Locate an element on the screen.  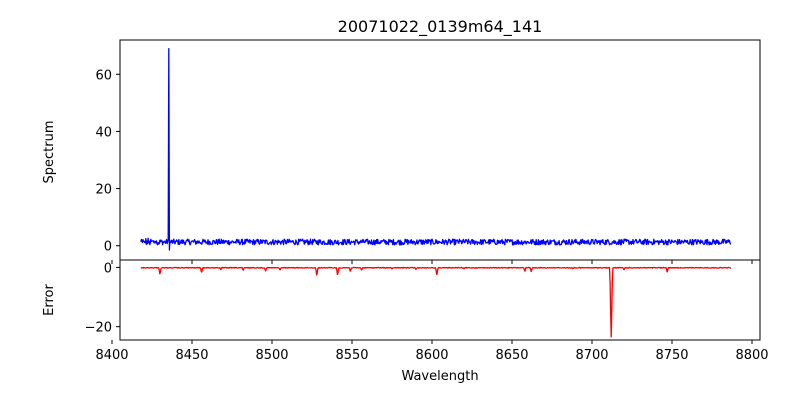
error-x-tick-label: 8400 is located at coordinates (111, 355).